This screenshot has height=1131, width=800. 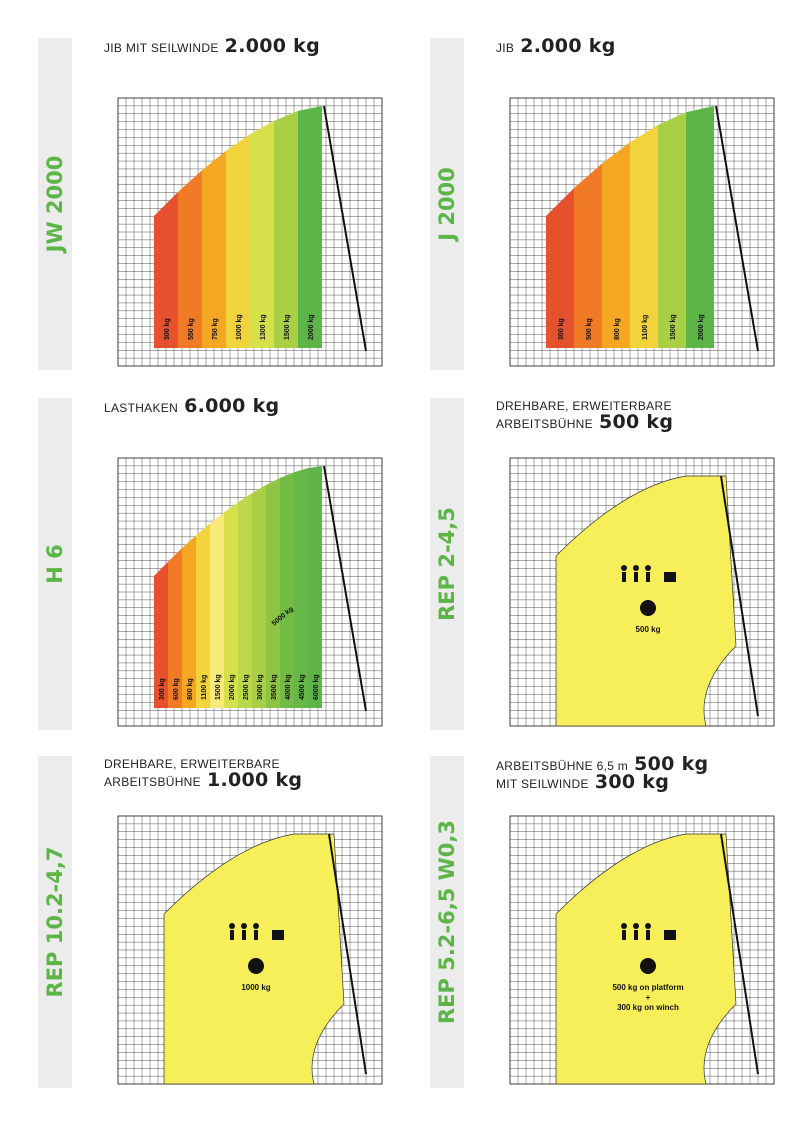 I want to click on load-band-label: 600 kg, so click(x=176, y=689).